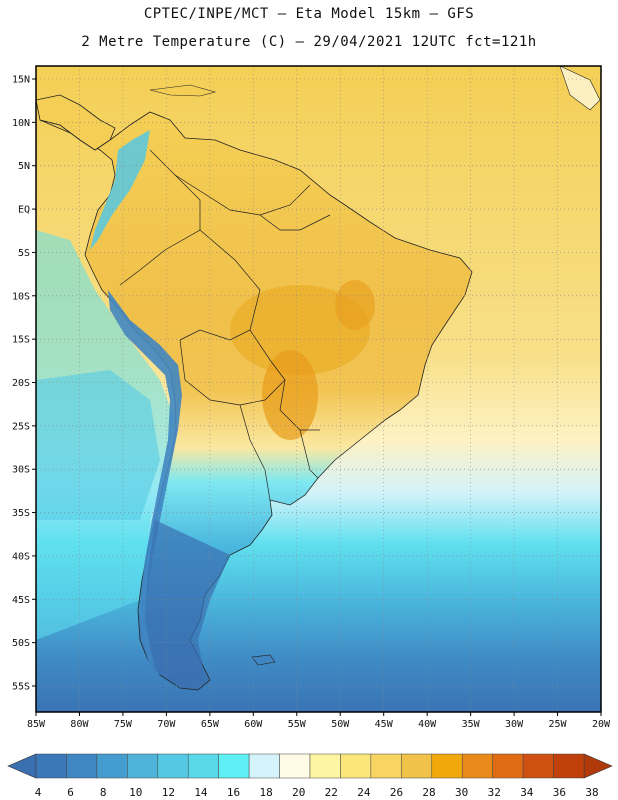 This screenshot has height=800, width=618. What do you see at coordinates (76, 122) in the screenshot?
I see `central-america-land` at bounding box center [76, 122].